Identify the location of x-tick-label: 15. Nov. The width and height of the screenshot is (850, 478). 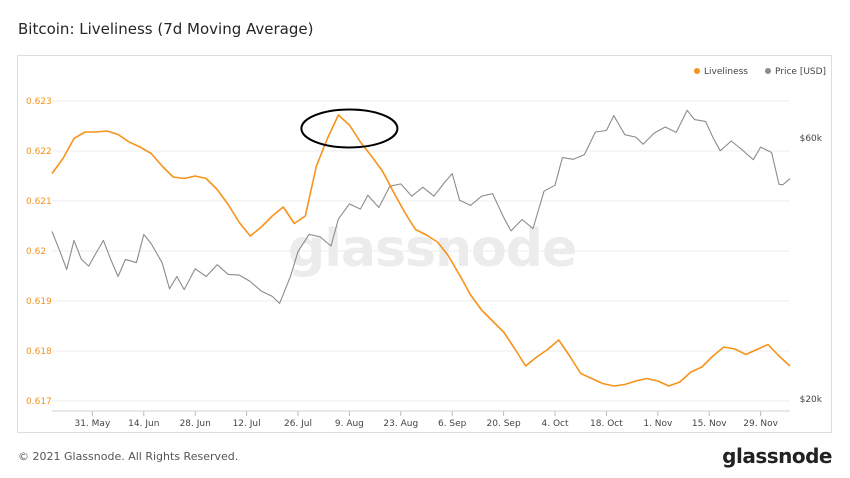
(709, 424).